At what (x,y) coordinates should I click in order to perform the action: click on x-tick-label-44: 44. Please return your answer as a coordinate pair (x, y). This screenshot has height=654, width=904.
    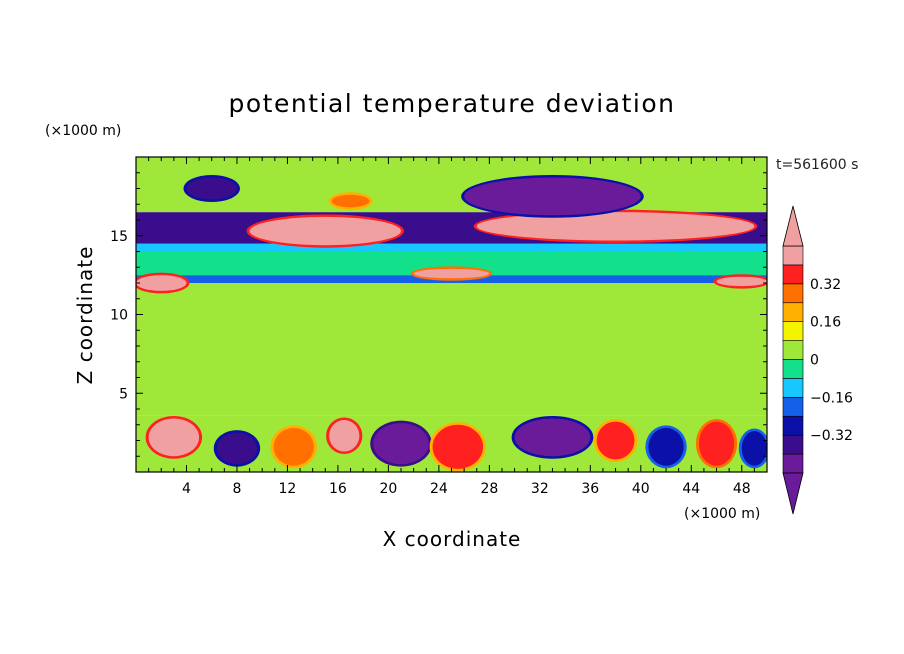
    Looking at the image, I should click on (691, 489).